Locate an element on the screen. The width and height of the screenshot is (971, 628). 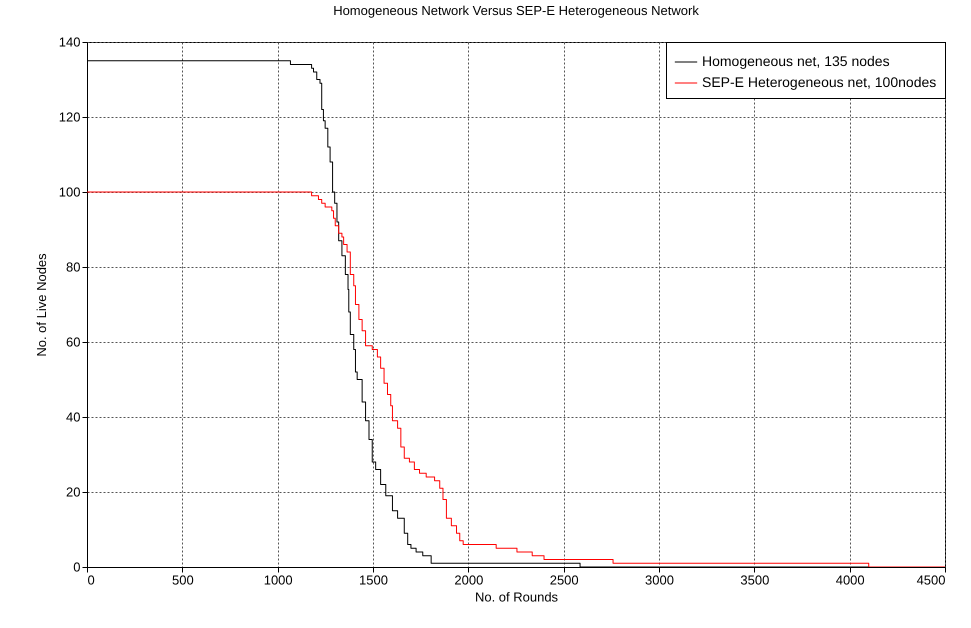
y-tick-label: 20 is located at coordinates (73, 492).